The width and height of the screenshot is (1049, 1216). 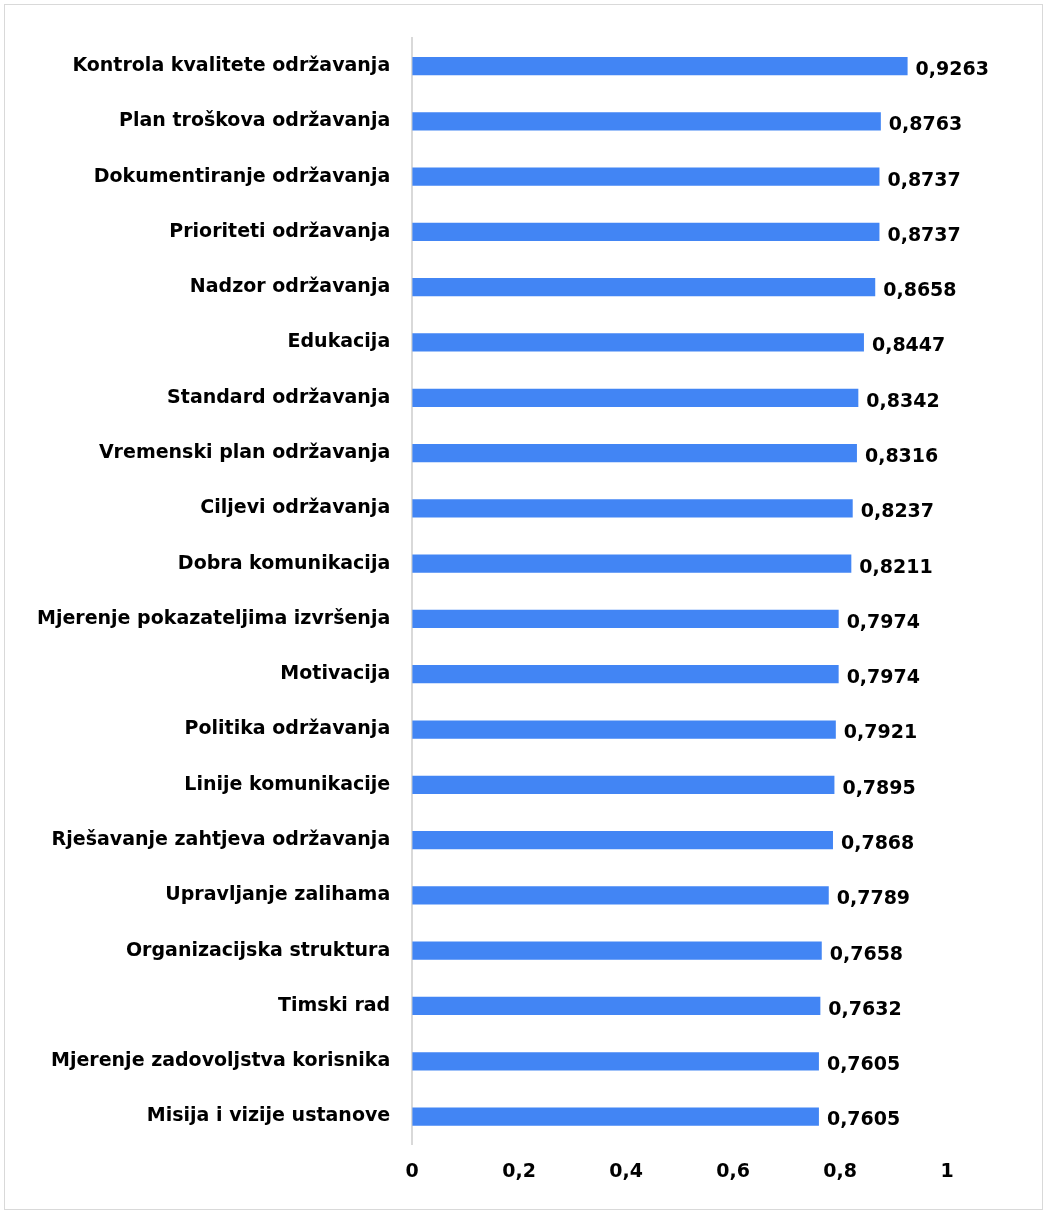 I want to click on y-tick-label: Misija i vizije ustanove, so click(x=268, y=1114).